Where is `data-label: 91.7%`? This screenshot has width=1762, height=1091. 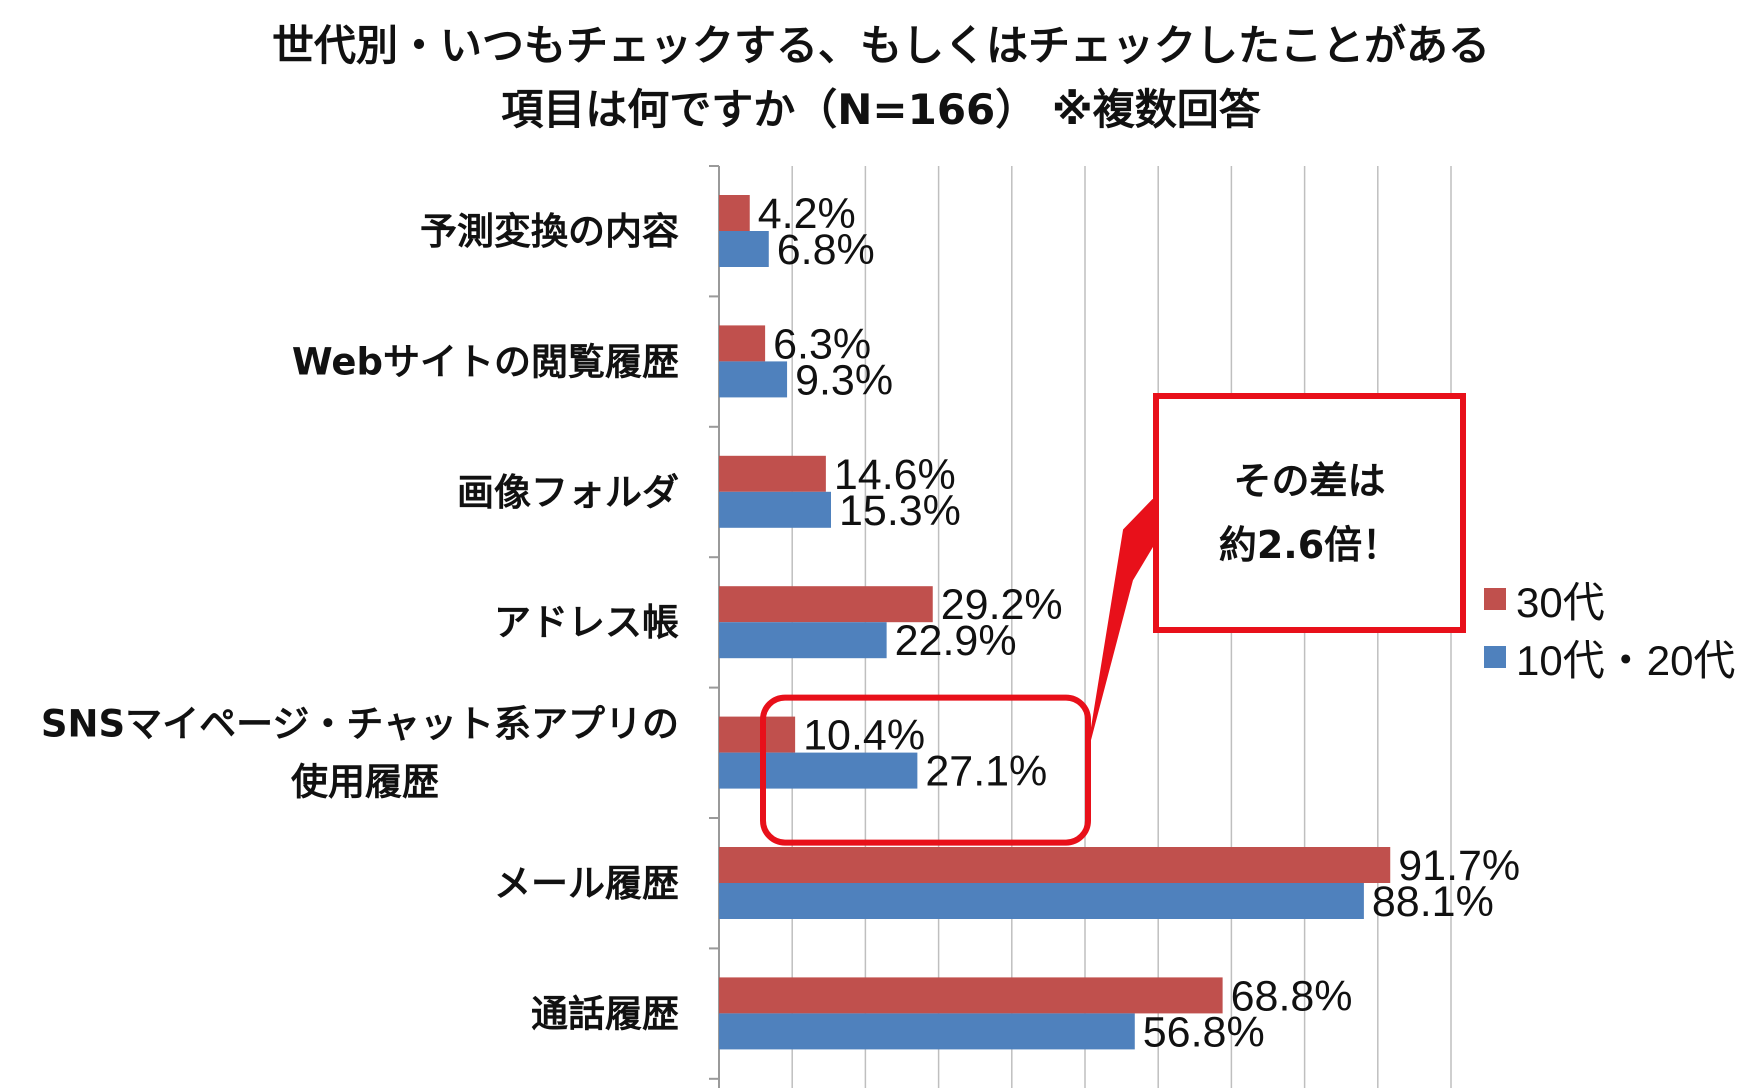 data-label: 91.7% is located at coordinates (1459, 866).